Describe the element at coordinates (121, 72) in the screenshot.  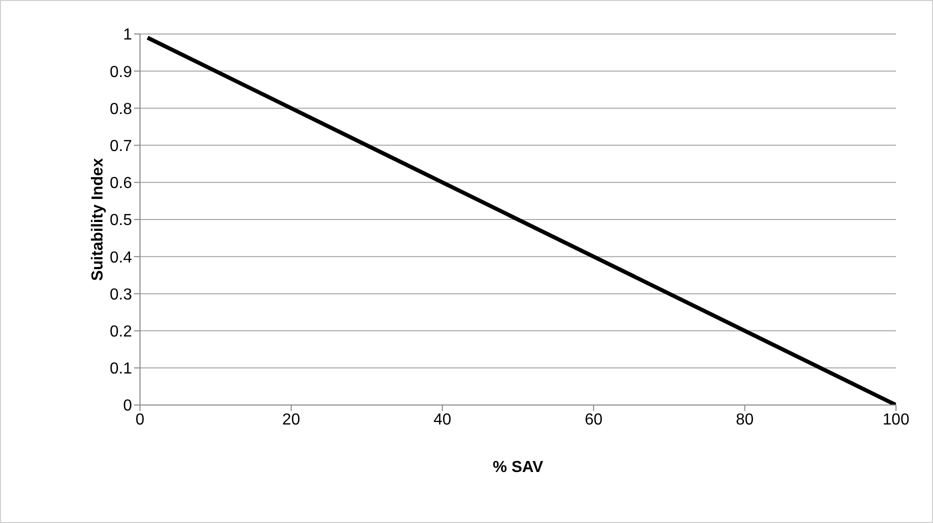
I see `y-tick-label: 0.9` at that location.